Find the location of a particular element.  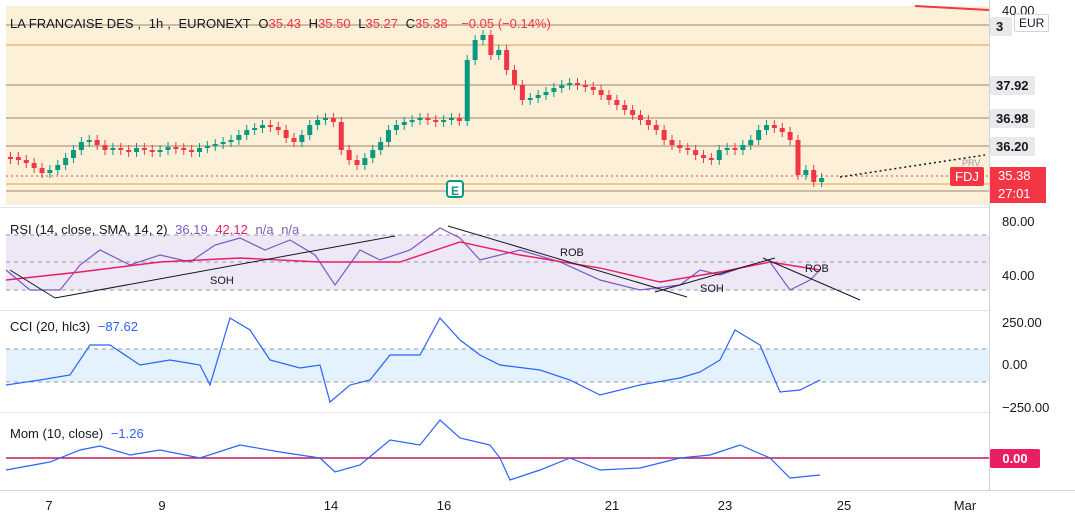

mom-line is located at coordinates (413, 450).